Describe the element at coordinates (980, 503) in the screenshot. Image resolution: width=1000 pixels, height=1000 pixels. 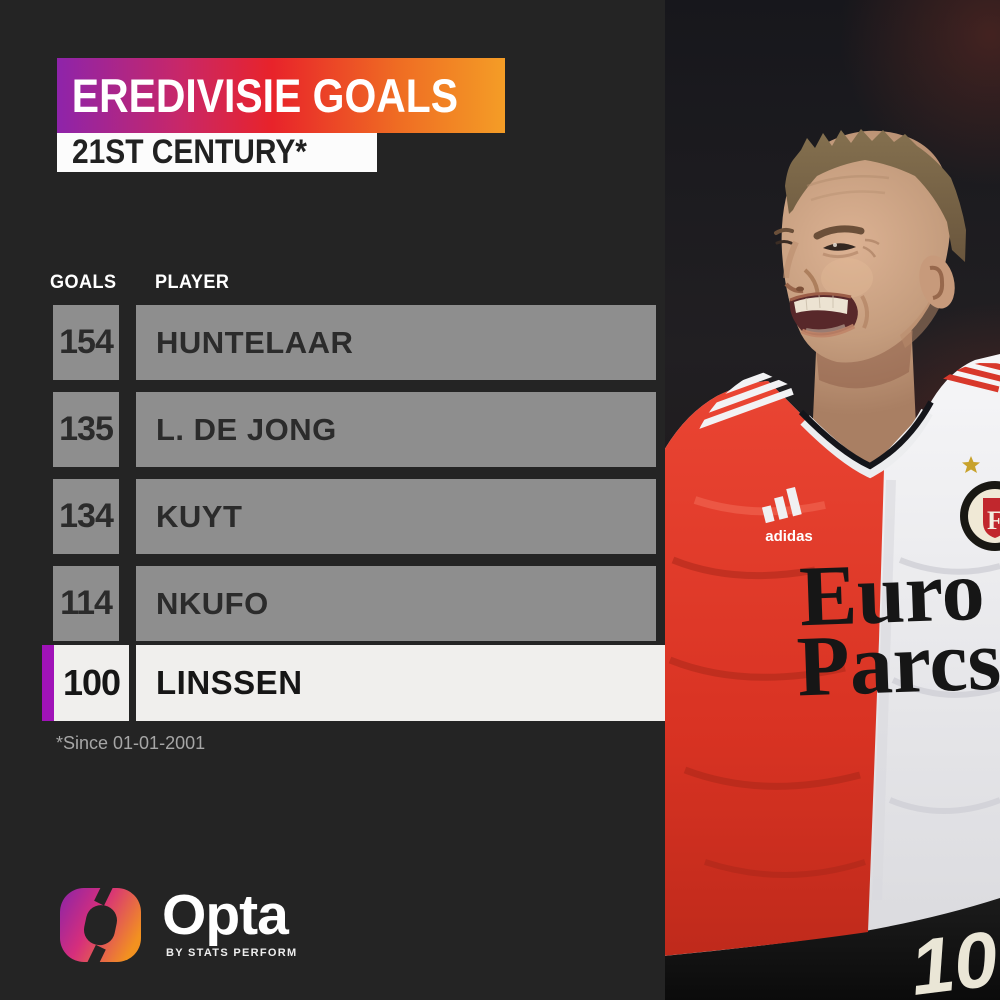
I see `club-crest: F` at that location.